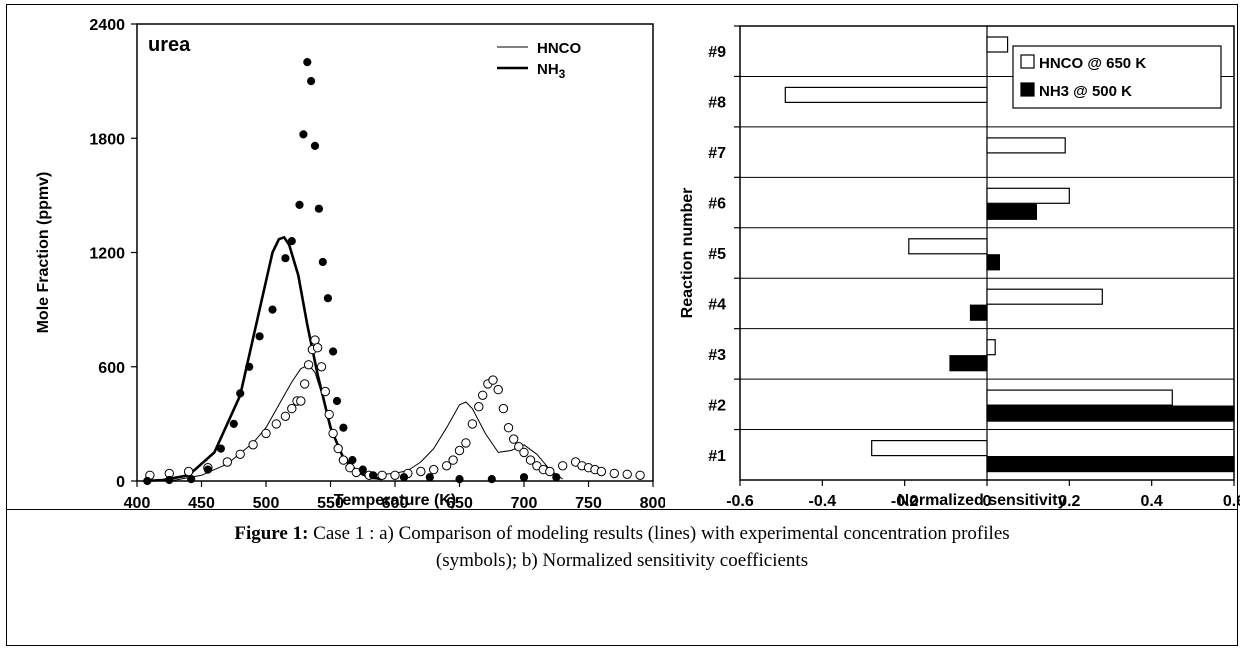 Image resolution: width=1245 pixels, height=652 pixels. I want to click on legend-label-nh3: NH3, so click(551, 71).